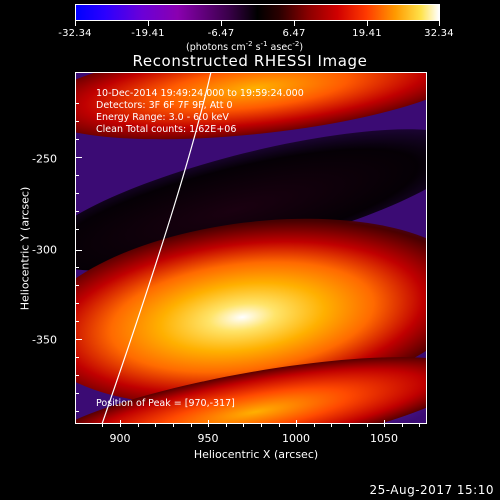 This screenshot has height=500, width=500. What do you see at coordinates (256, 454) in the screenshot?
I see `x-axis-label: Heliocentric X (arcsec)` at bounding box center [256, 454].